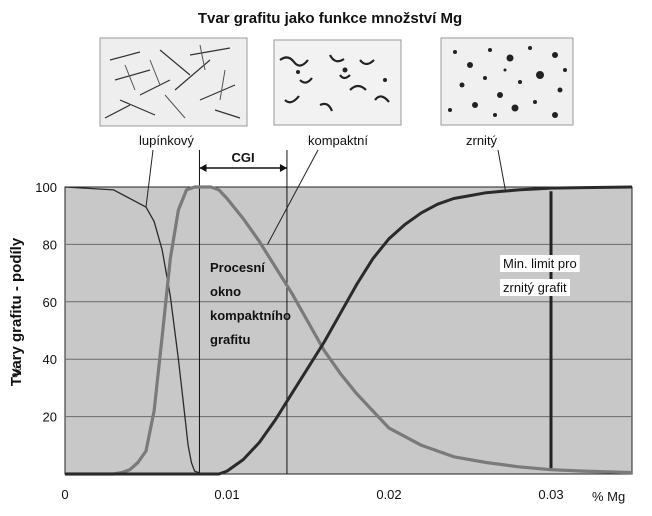 The width and height of the screenshot is (652, 516). What do you see at coordinates (482, 140) in the screenshot?
I see `label-zrnity: zrnitý` at bounding box center [482, 140].